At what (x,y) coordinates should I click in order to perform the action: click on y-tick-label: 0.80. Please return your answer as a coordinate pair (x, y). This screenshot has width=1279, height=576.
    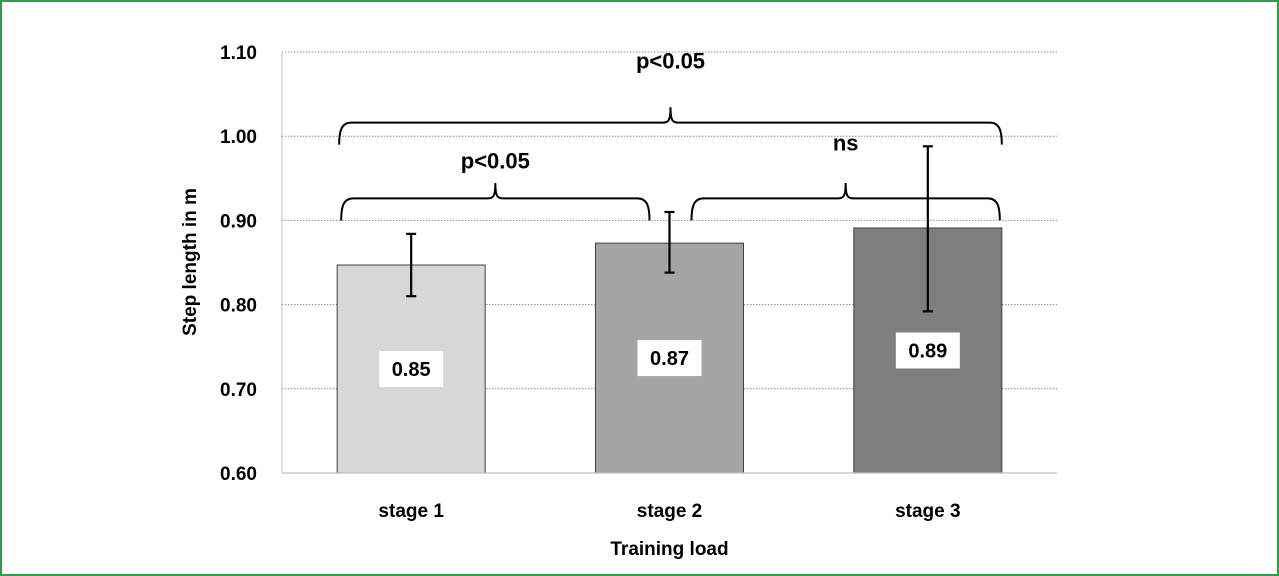
    Looking at the image, I should click on (238, 306).